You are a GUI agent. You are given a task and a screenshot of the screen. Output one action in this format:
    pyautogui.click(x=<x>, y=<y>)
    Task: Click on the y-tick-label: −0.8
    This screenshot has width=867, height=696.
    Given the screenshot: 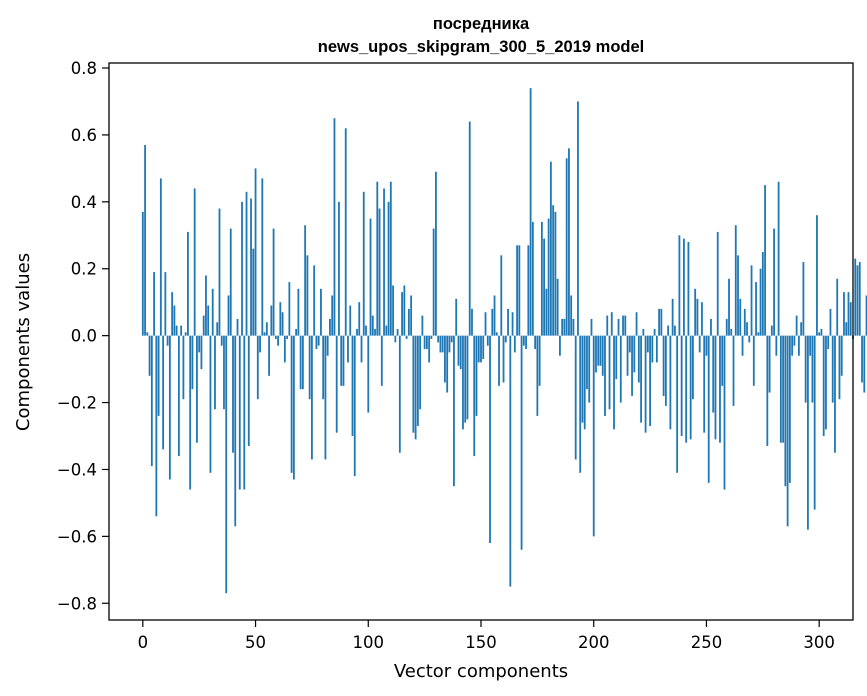 What is the action you would take?
    pyautogui.click(x=77, y=603)
    